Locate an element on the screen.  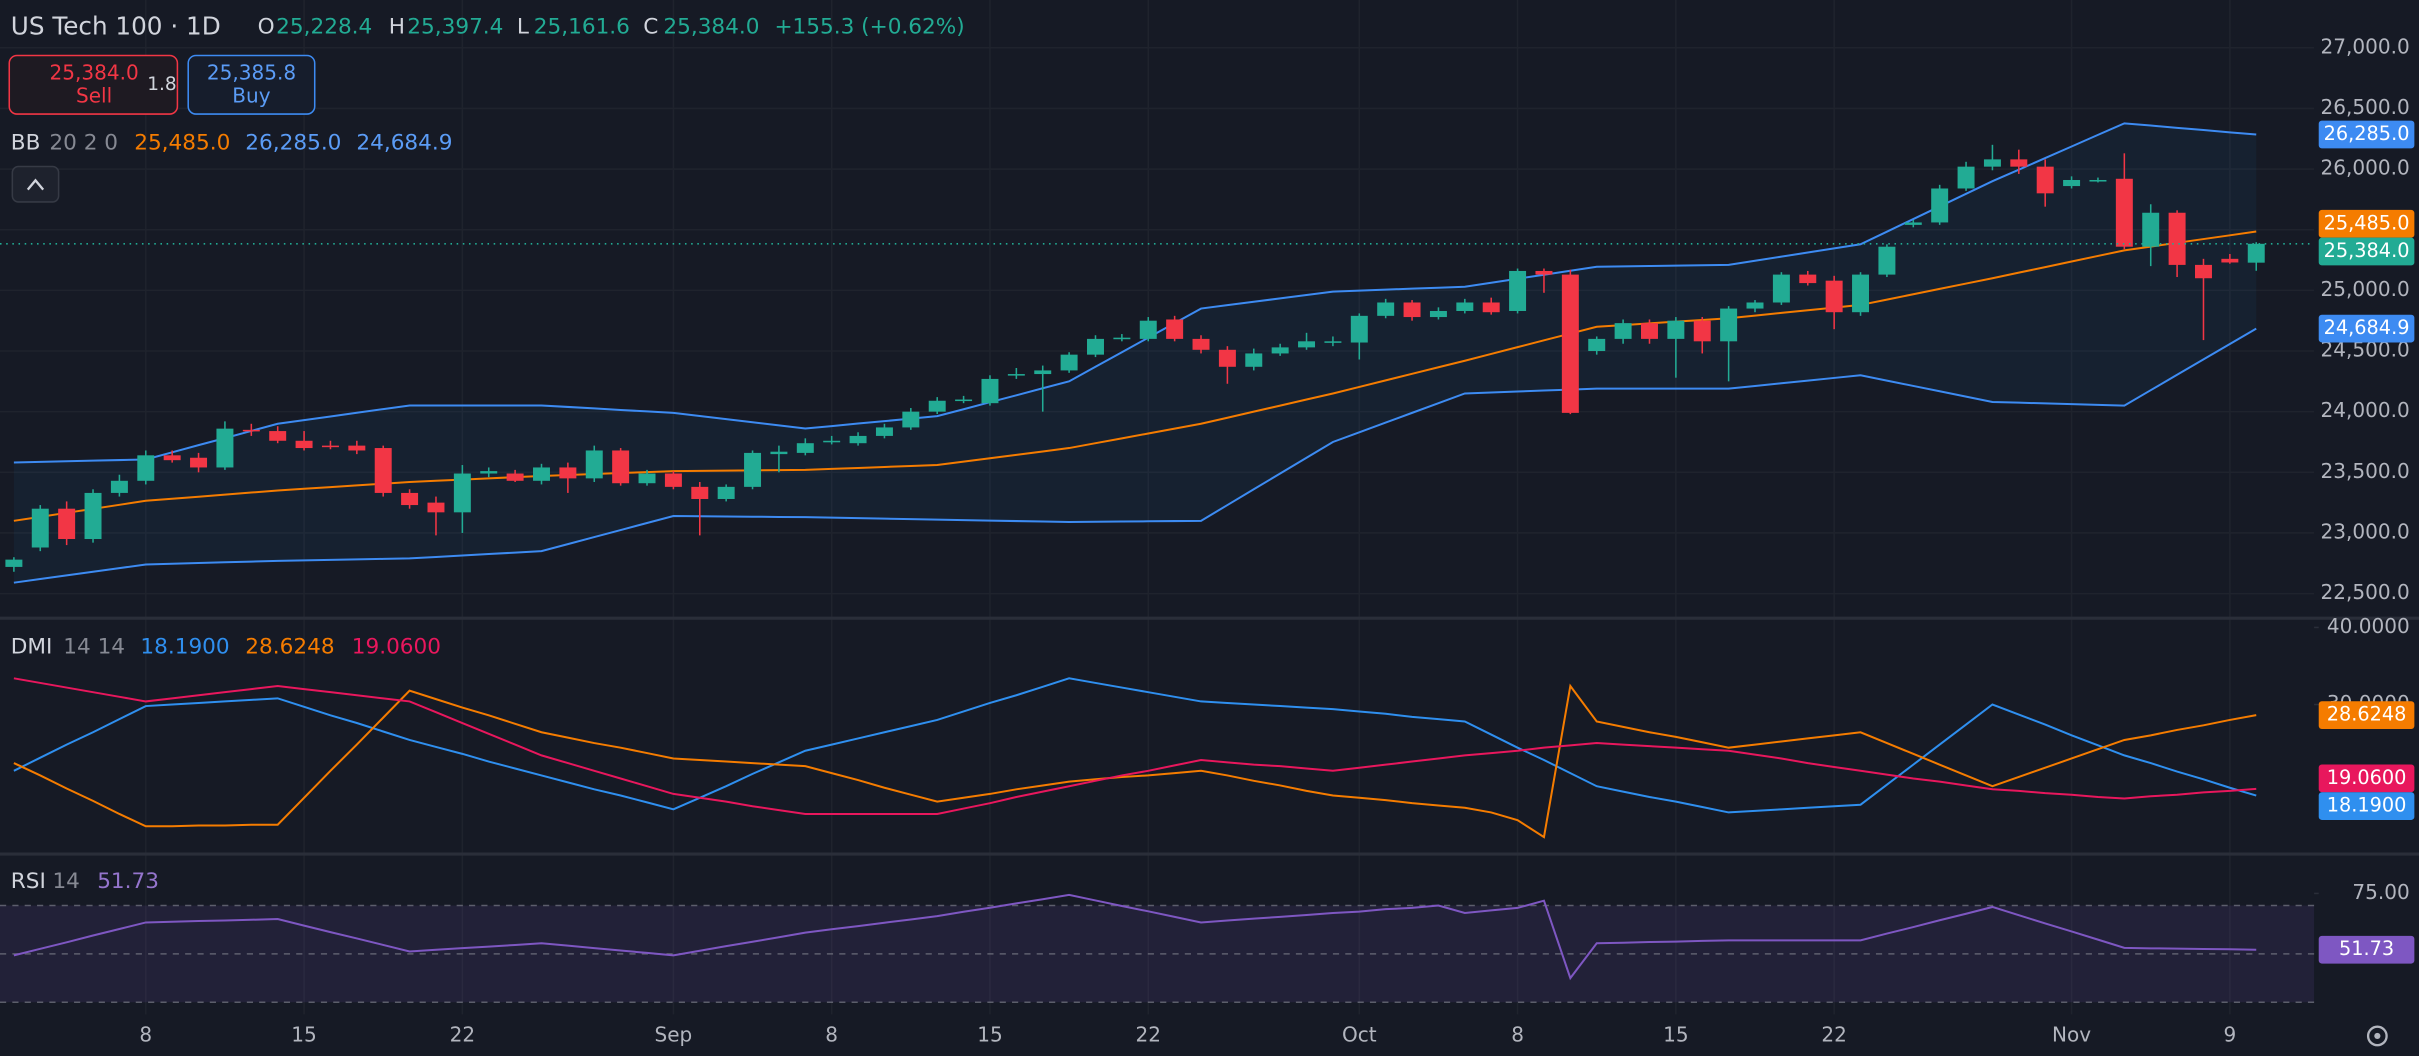
collapse-button is located at coordinates (35, 184).